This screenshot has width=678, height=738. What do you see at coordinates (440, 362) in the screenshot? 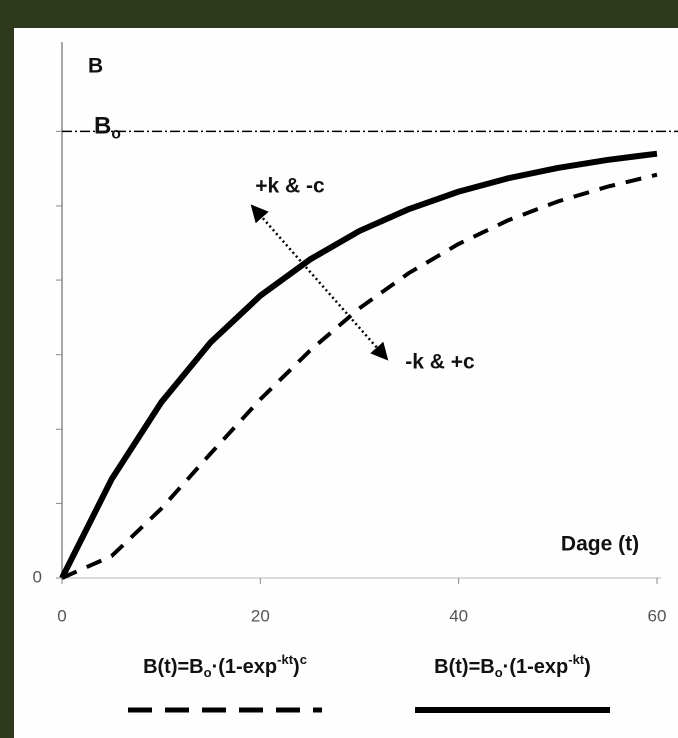
I see `annotation: -k & +c` at bounding box center [440, 362].